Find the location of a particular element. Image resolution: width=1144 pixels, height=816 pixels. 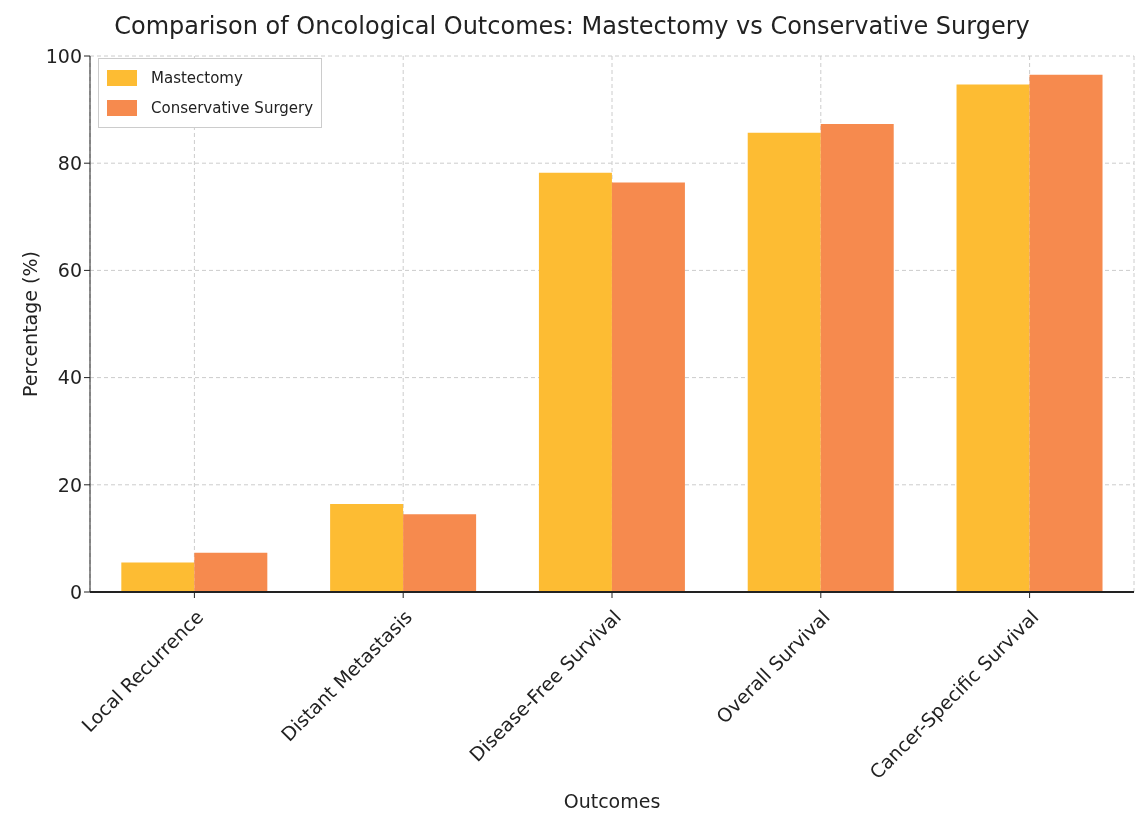

chart-title: Comparison of Oncological Outcomes: Mastectomy vs Conservative Surgery is located at coordinates (572, 26).